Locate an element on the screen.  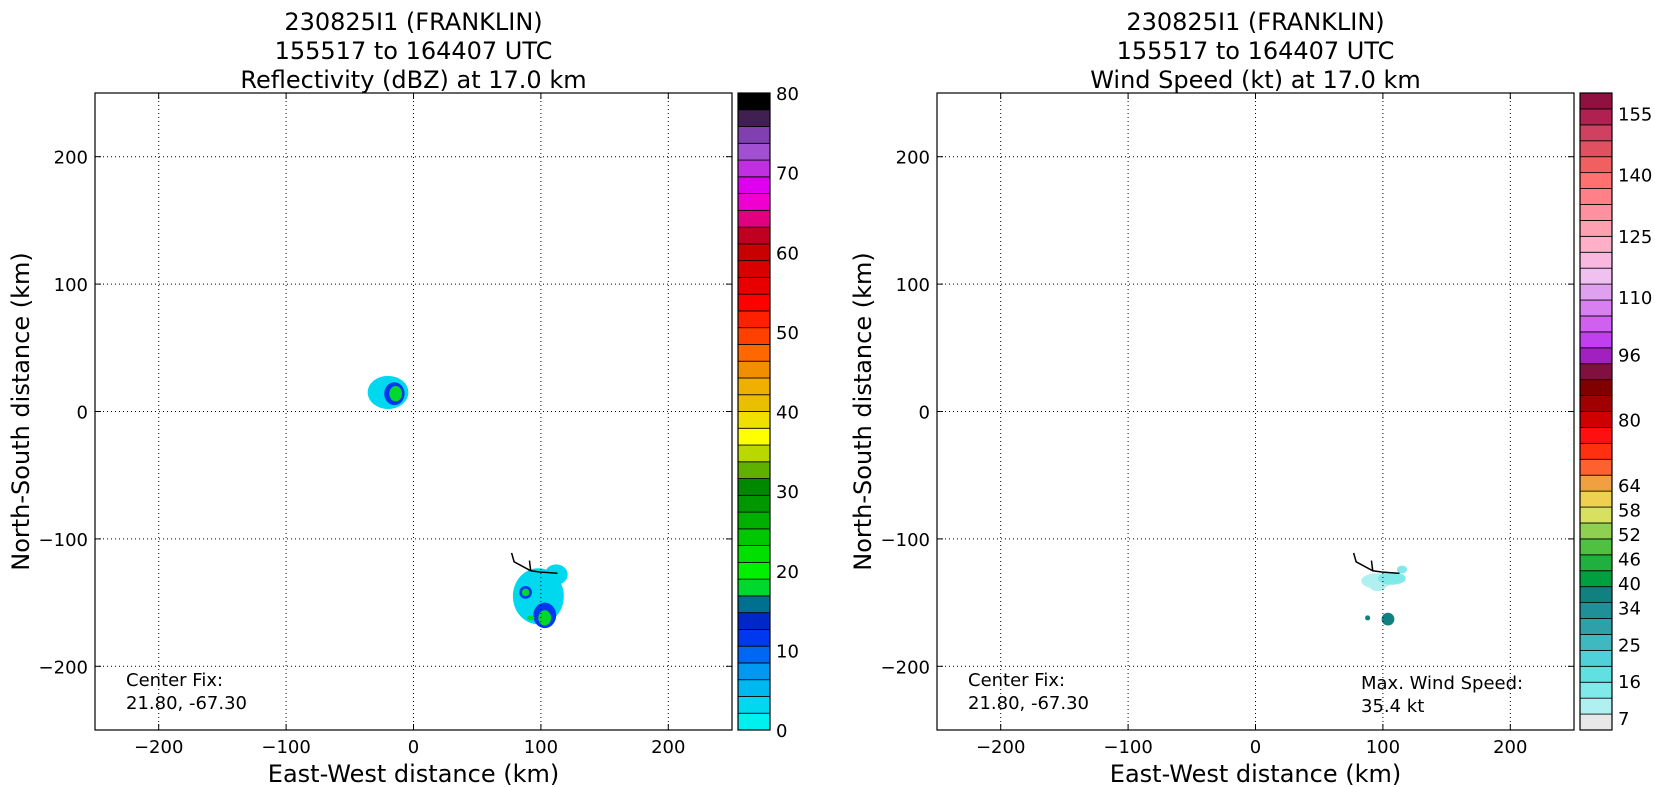
colorbar-tick-label: 60 is located at coordinates (787, 253).